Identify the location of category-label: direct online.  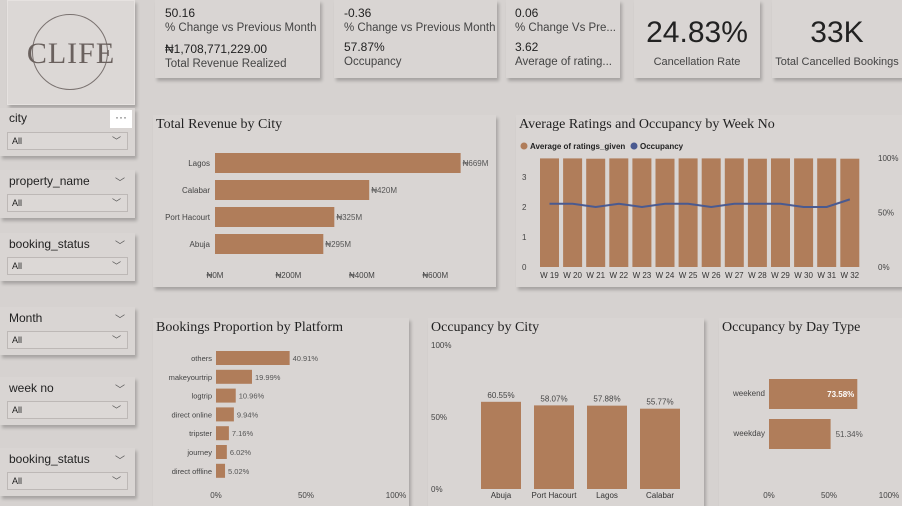
(192, 414).